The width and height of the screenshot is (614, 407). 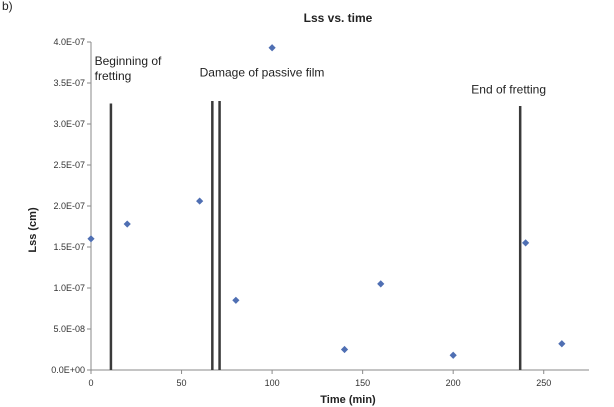 I want to click on panel-label: b), so click(x=7, y=6).